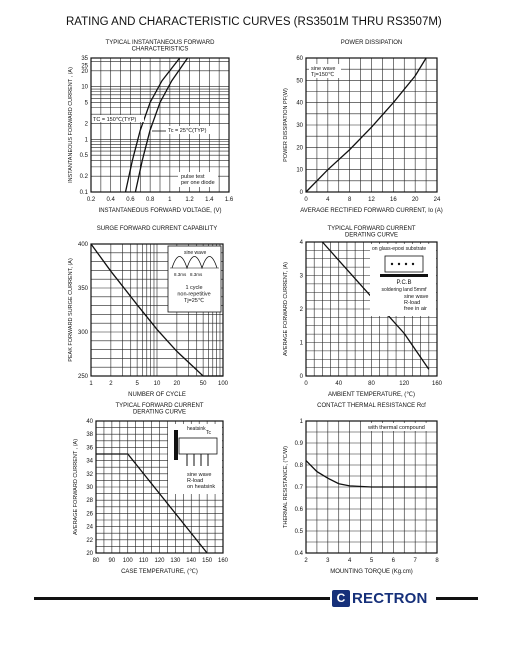 Image resolution: width=513 pixels, height=649 pixels. What do you see at coordinates (404, 290) in the screenshot?
I see `annotation: soldering land 5mmf` at bounding box center [404, 290].